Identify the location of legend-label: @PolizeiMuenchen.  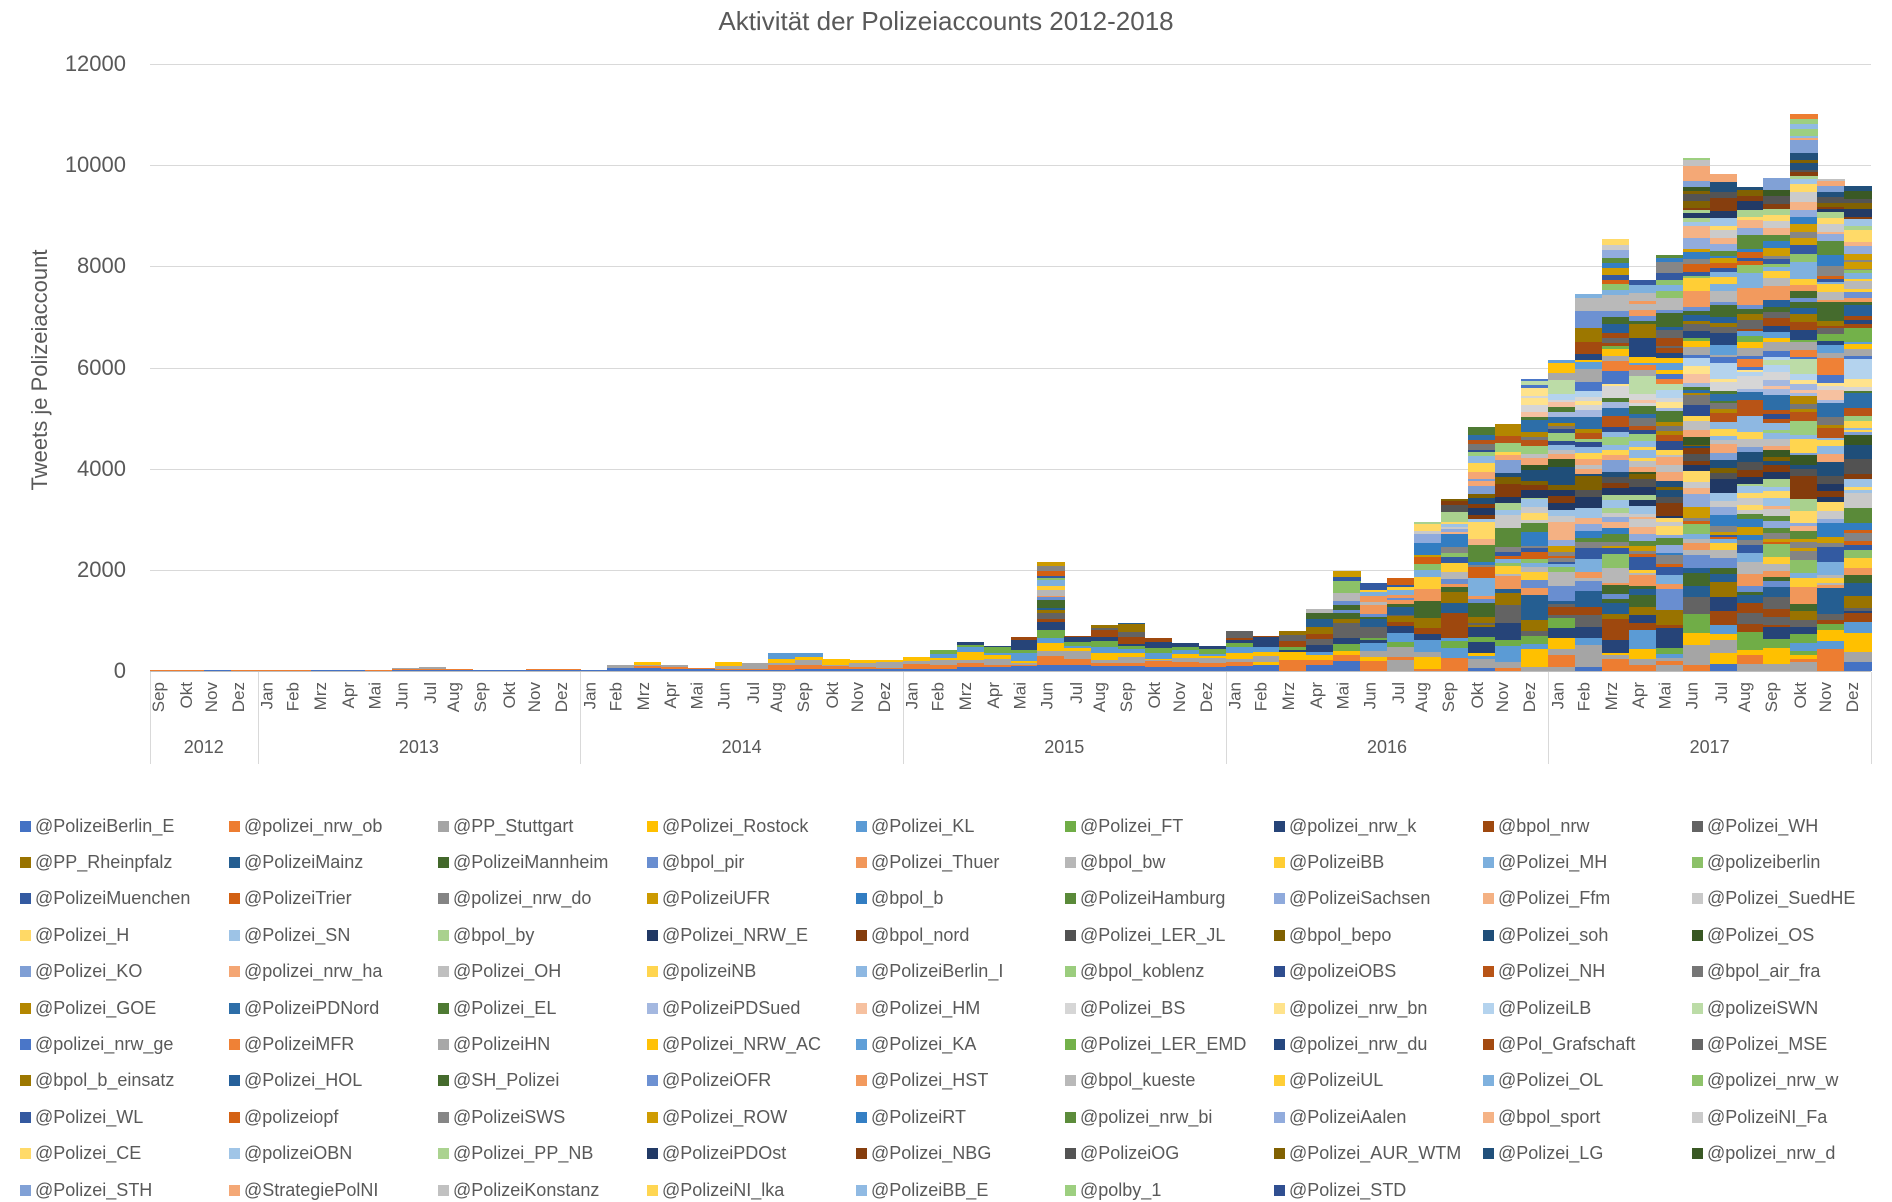
(113, 898).